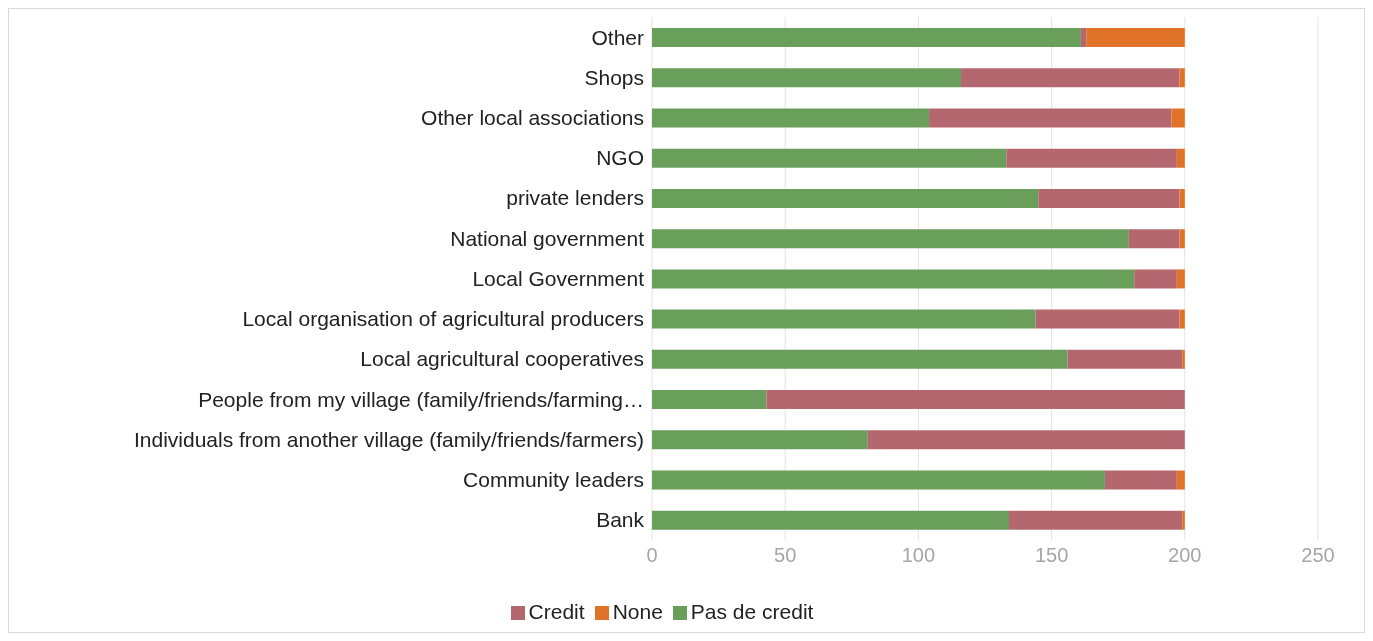  Describe the element at coordinates (575, 198) in the screenshot. I see `y-tick-label: private lenders` at that location.